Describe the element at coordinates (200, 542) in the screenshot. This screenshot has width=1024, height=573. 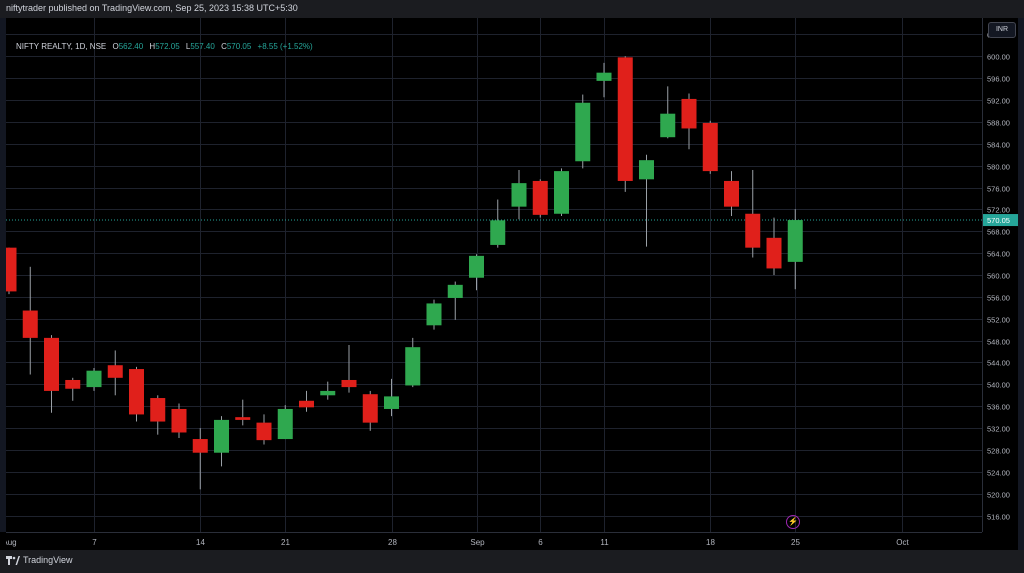
I see `time-tick-label: 14` at that location.